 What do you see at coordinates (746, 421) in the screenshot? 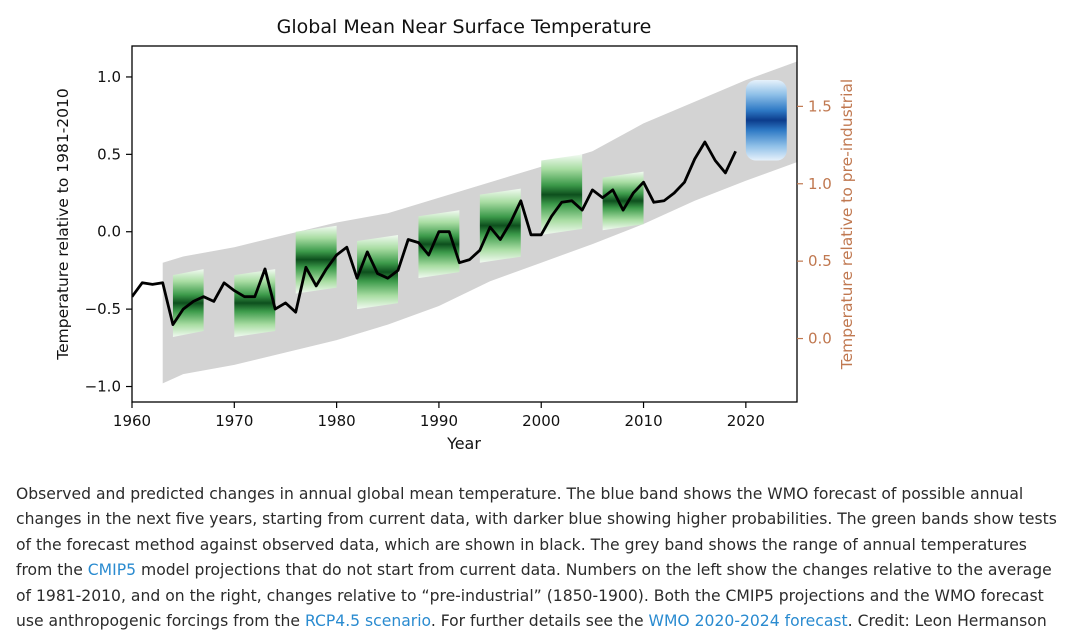
I see `x-tick-label-2020: 2020` at bounding box center [746, 421].